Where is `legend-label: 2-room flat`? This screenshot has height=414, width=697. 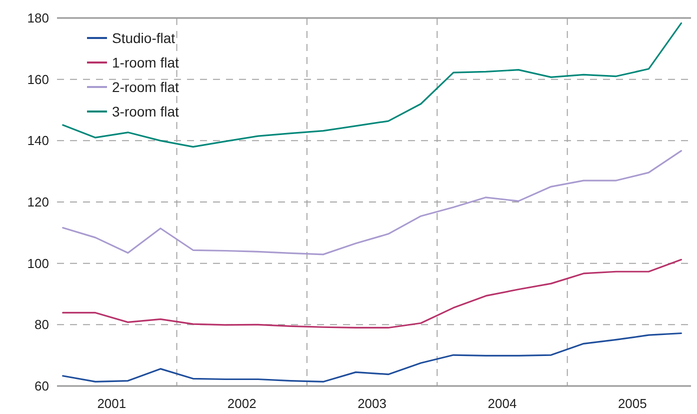
legend-label: 2-room flat is located at coordinates (146, 86).